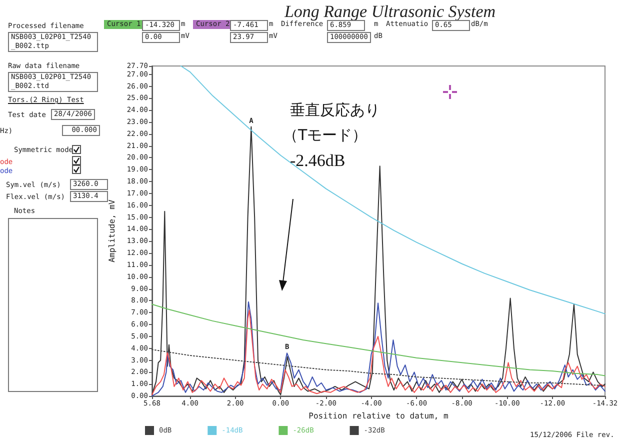 The height and width of the screenshot is (441, 627). I want to click on annotation: -2.46dB, so click(318, 161).